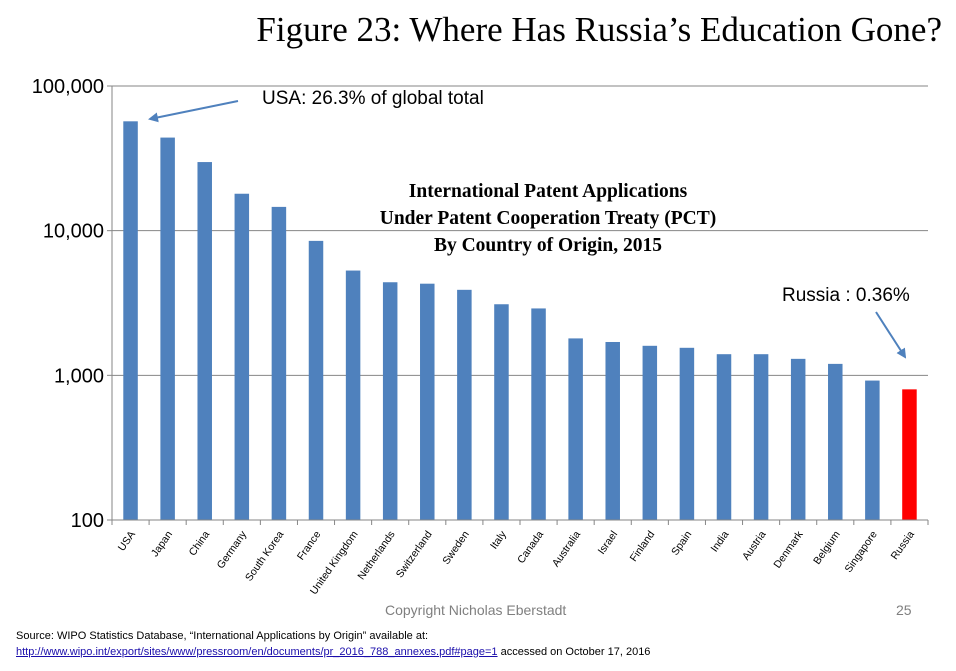 The height and width of the screenshot is (671, 956). What do you see at coordinates (574, 652) in the screenshot?
I see `source-suffix: accessed on October 17, 2016` at bounding box center [574, 652].